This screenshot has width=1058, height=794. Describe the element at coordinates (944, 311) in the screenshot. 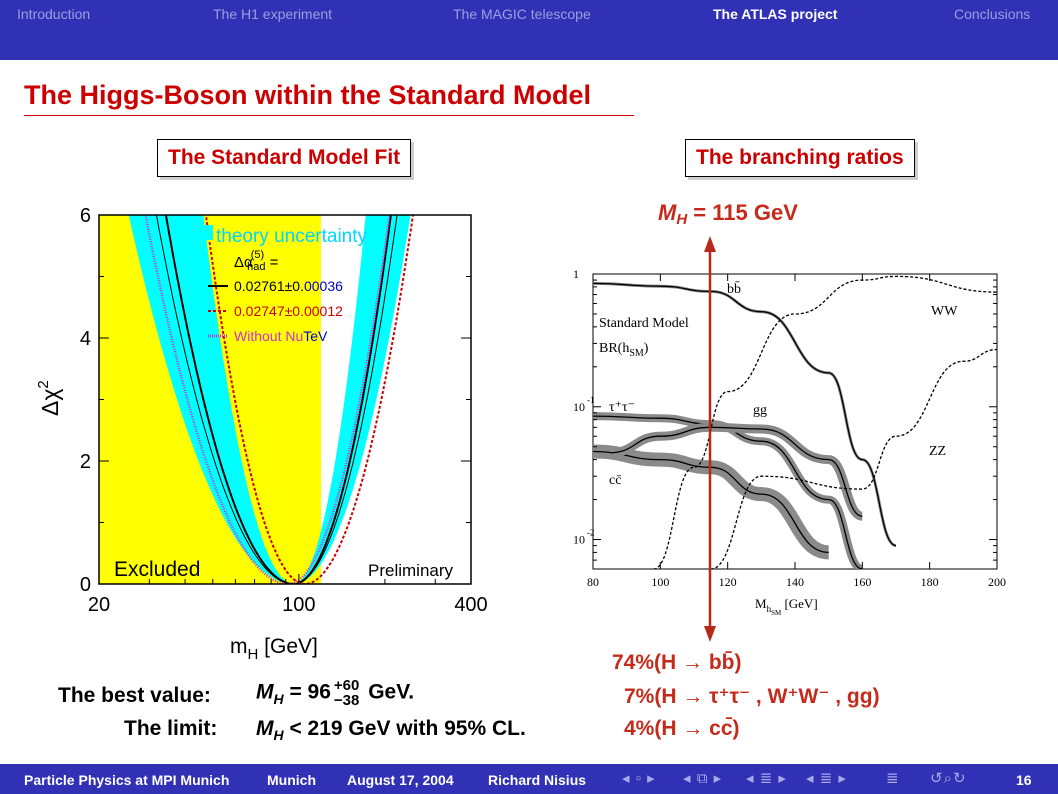

I see `label-ww: WW` at that location.